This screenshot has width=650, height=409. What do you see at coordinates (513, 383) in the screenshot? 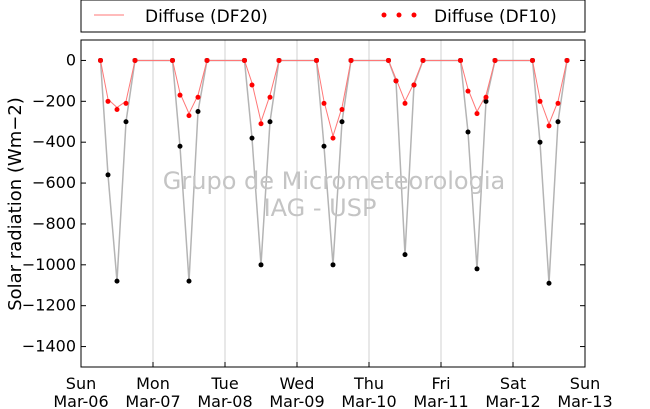
I see `x-tick-day-label: Sat` at bounding box center [513, 383].